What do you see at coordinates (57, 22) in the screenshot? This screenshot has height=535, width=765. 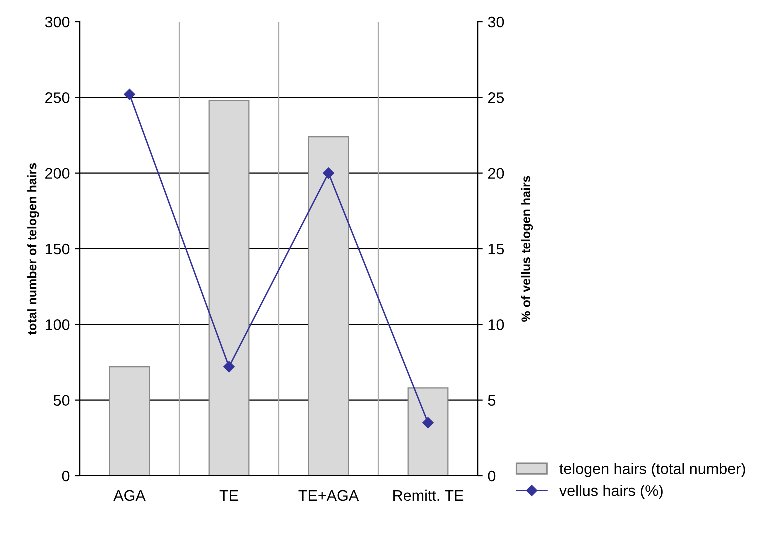 I see `y-tick-label: 300` at bounding box center [57, 22].